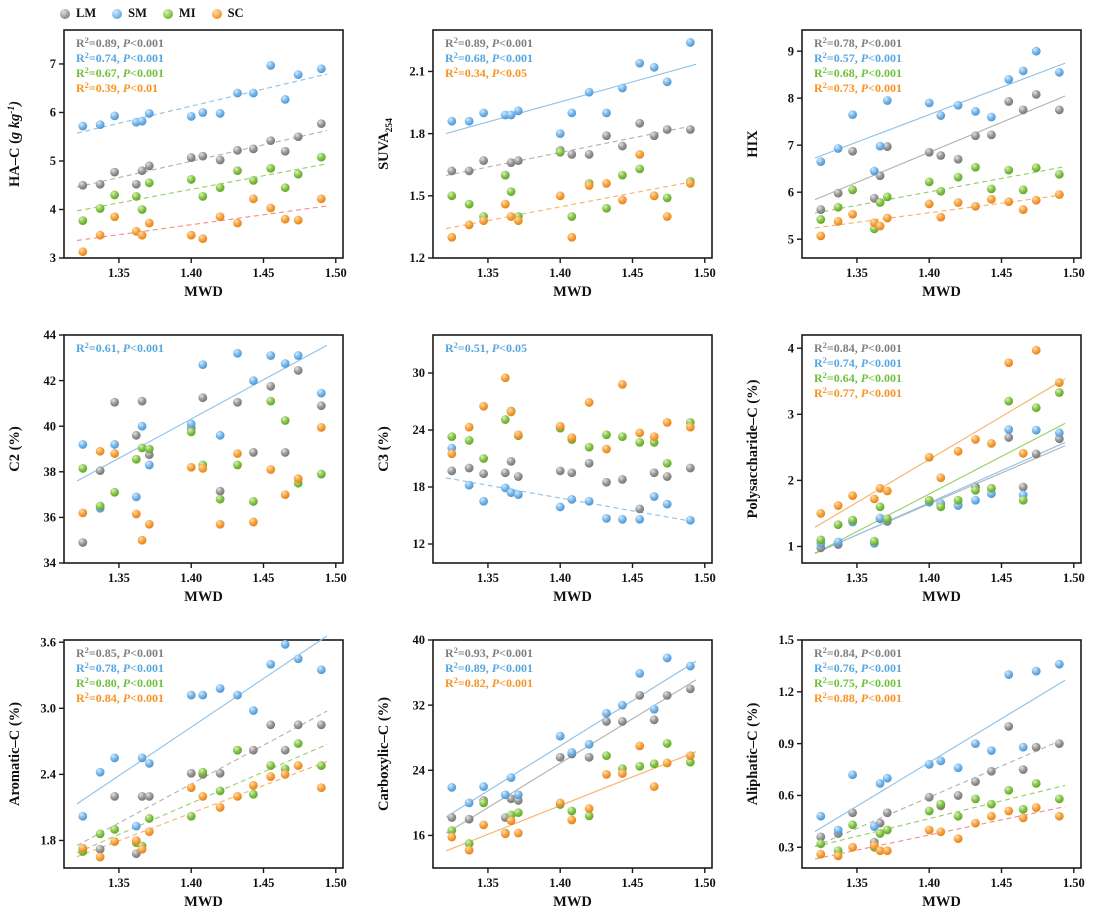  Describe the element at coordinates (489, 42) in the screenshot. I see `stats-line: R2=0.89, P<0.001` at that location.